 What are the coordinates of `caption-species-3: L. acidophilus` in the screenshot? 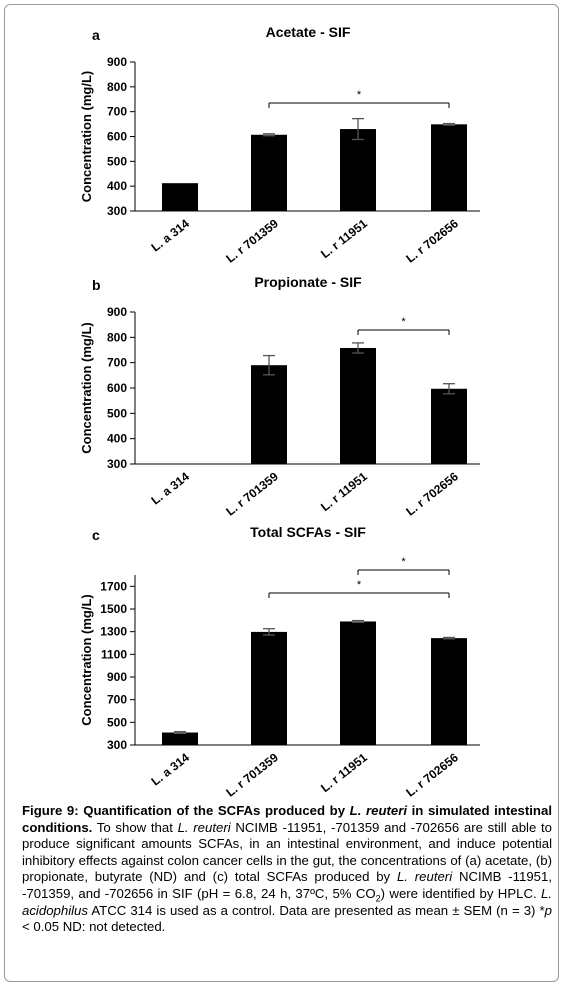 It's located at (287, 901).